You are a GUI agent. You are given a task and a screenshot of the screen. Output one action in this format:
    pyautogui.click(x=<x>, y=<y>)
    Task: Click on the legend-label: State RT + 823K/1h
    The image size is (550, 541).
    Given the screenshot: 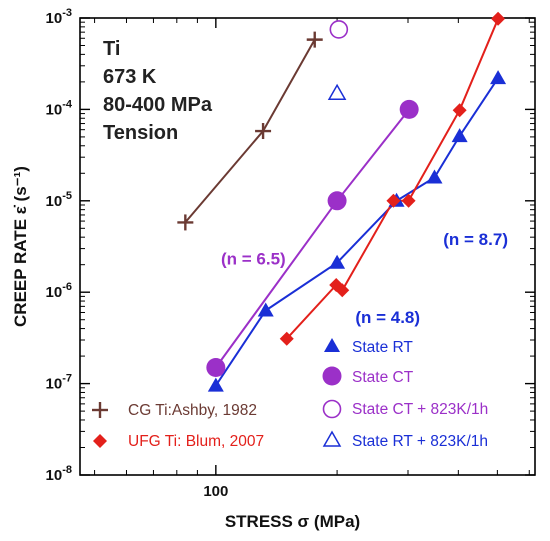 What is the action you would take?
    pyautogui.click(x=420, y=441)
    